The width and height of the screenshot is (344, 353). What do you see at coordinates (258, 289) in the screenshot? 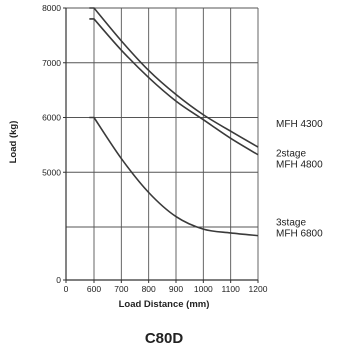
I see `x-tick-label: 1200` at bounding box center [258, 289].